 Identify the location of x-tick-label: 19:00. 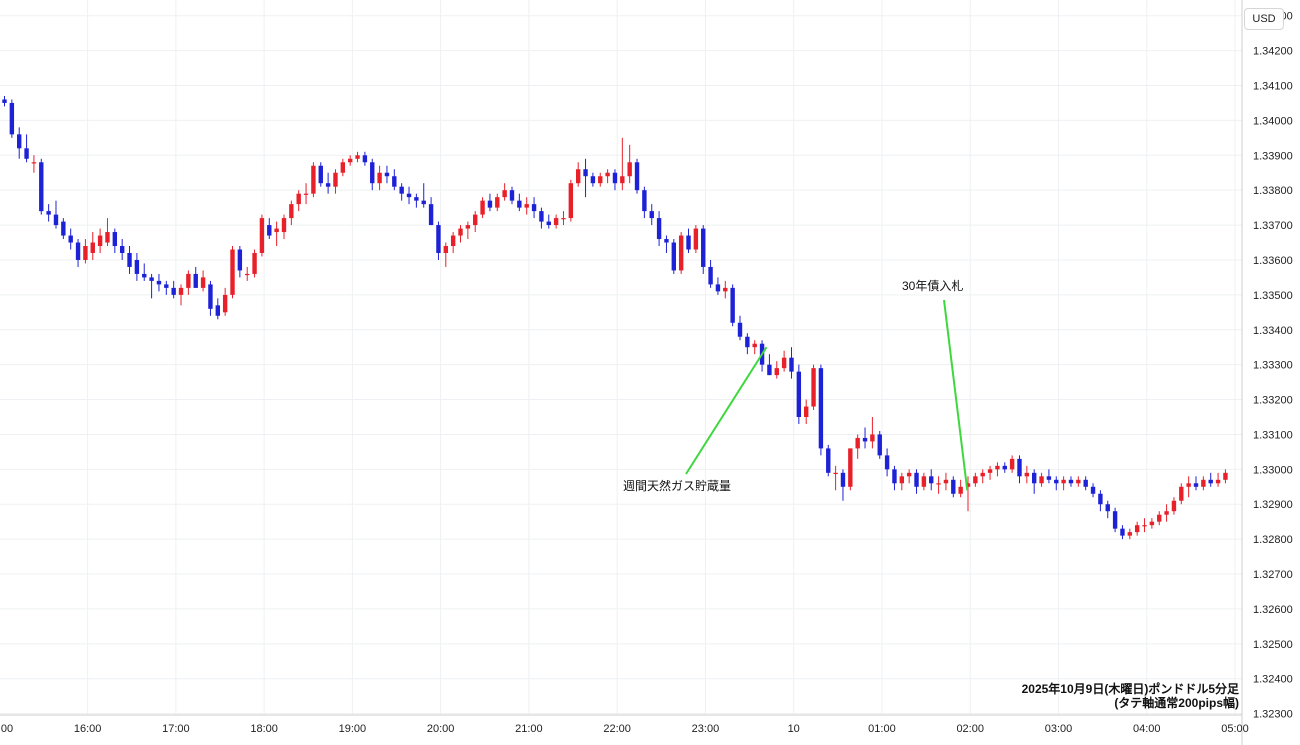
(353, 729).